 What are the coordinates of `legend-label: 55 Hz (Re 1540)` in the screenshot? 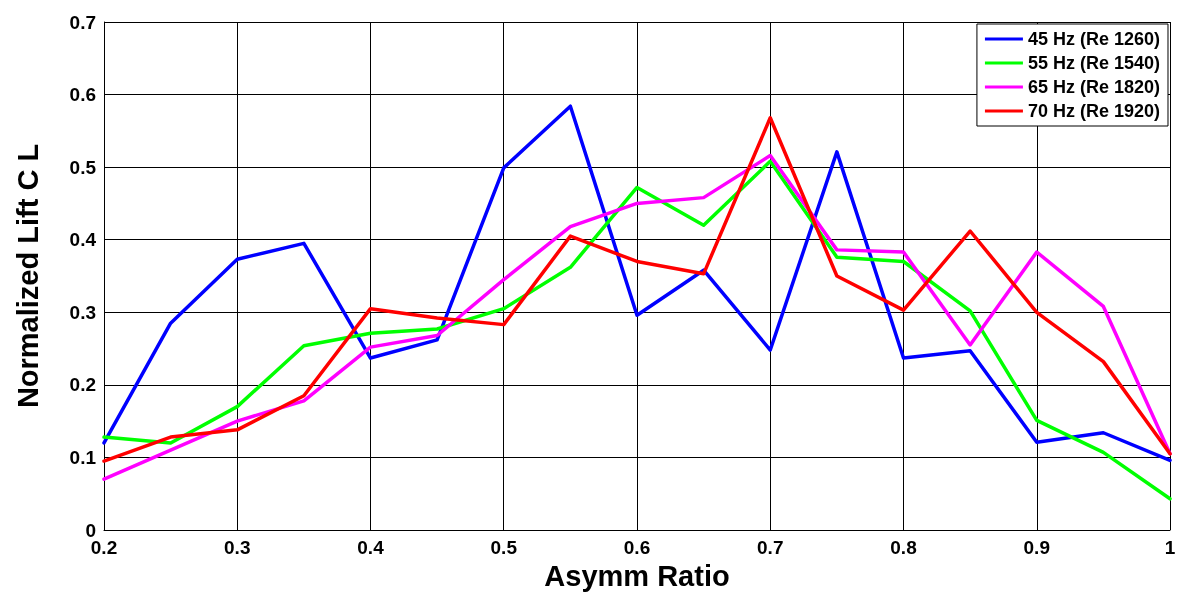 It's located at (1094, 63).